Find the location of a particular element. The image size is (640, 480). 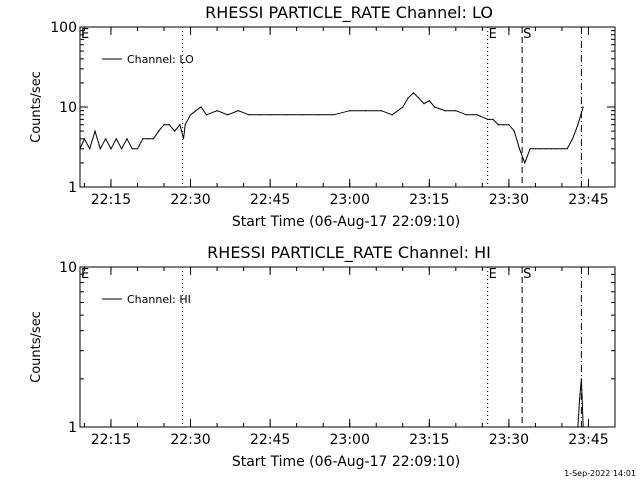

lo-x-tick-label: 23:00 is located at coordinates (350, 200).